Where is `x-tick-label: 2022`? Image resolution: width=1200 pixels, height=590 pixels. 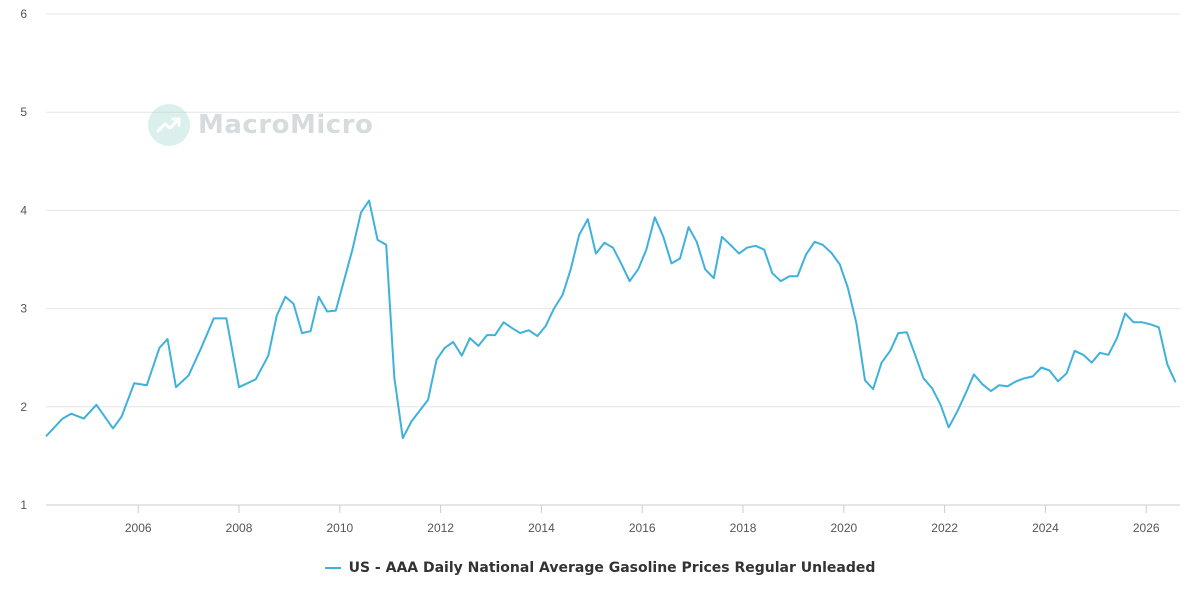 x-tick-label: 2022 is located at coordinates (944, 528).